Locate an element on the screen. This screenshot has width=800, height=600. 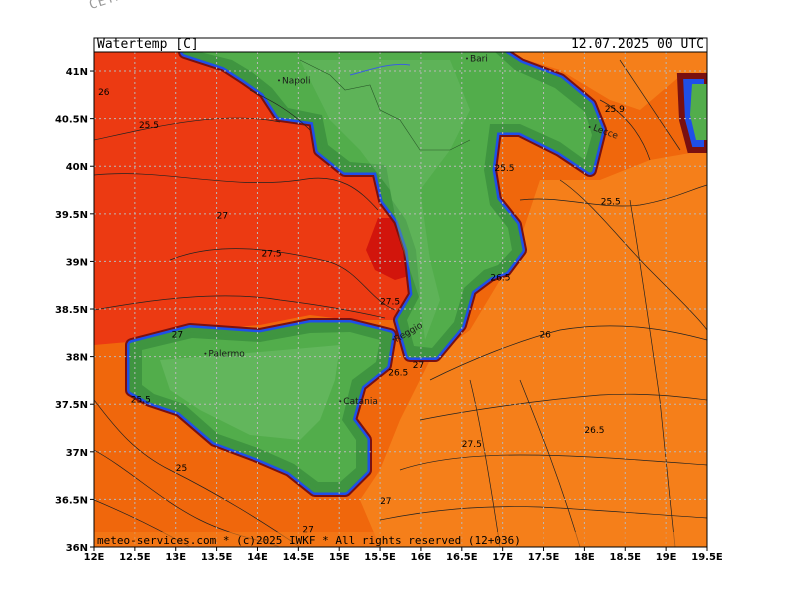
lat-tick-label: 39.5N is located at coordinates (71, 215).